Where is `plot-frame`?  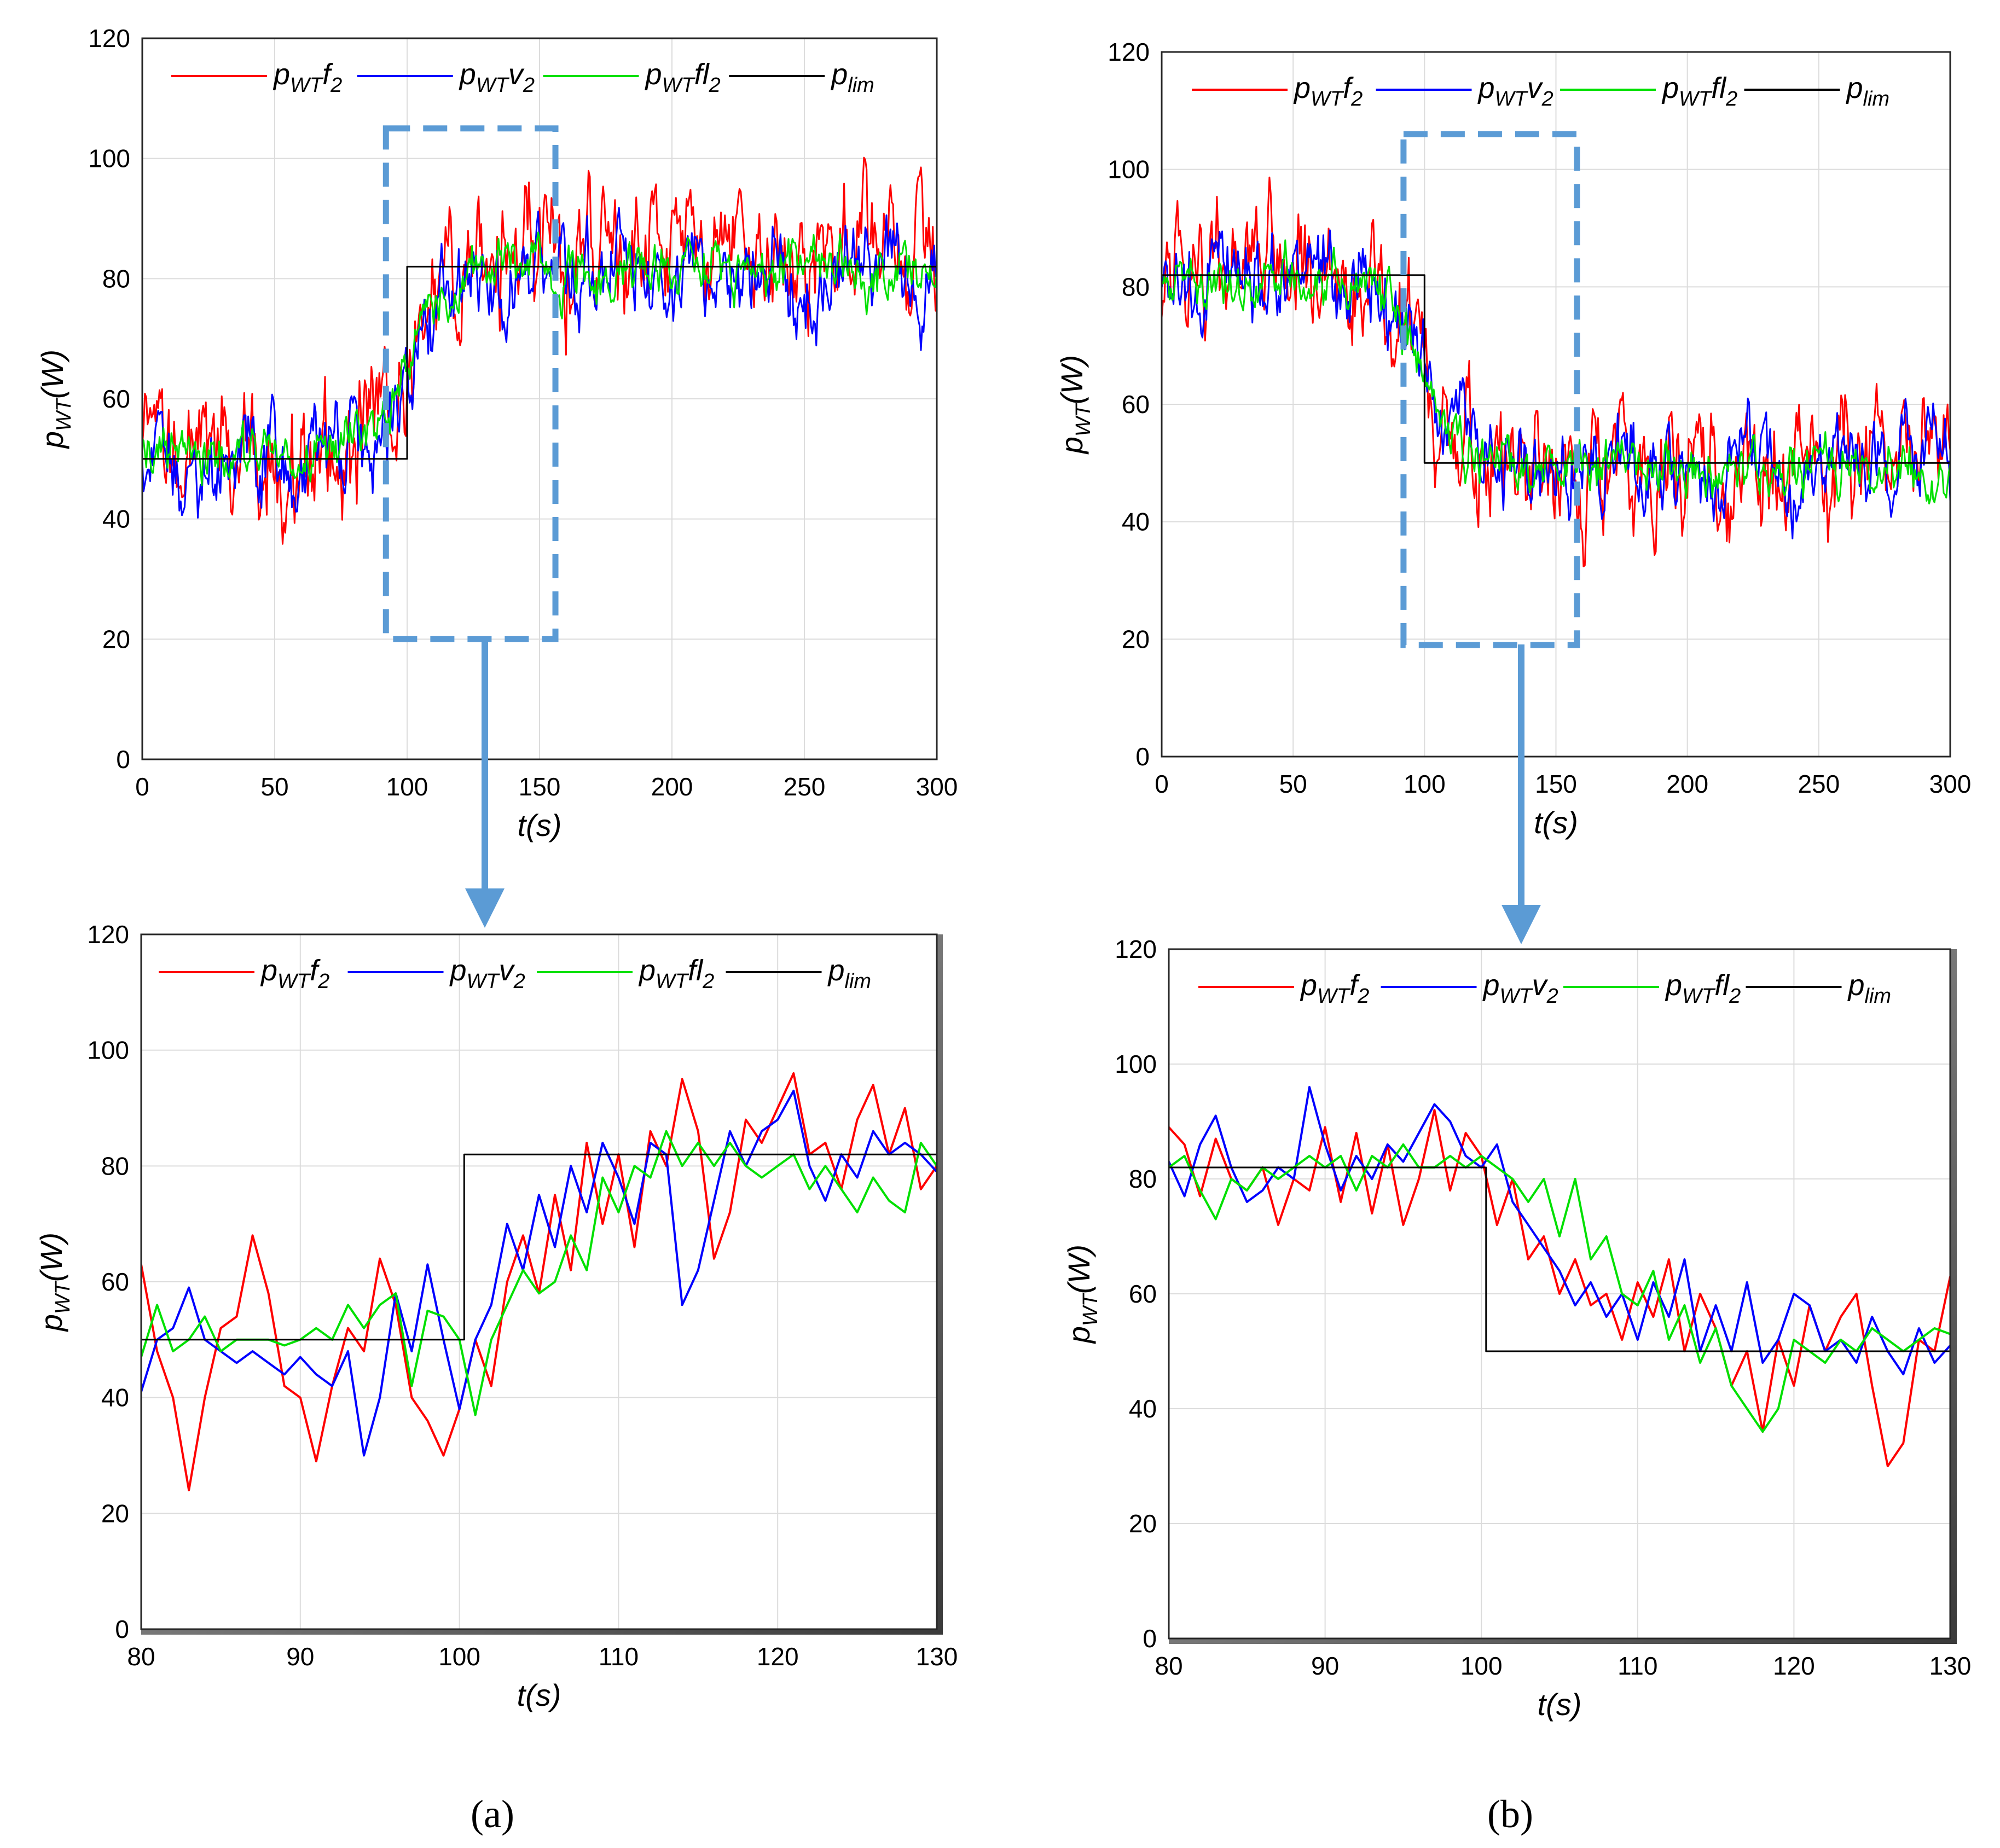
plot-frame is located at coordinates (1559, 1294).